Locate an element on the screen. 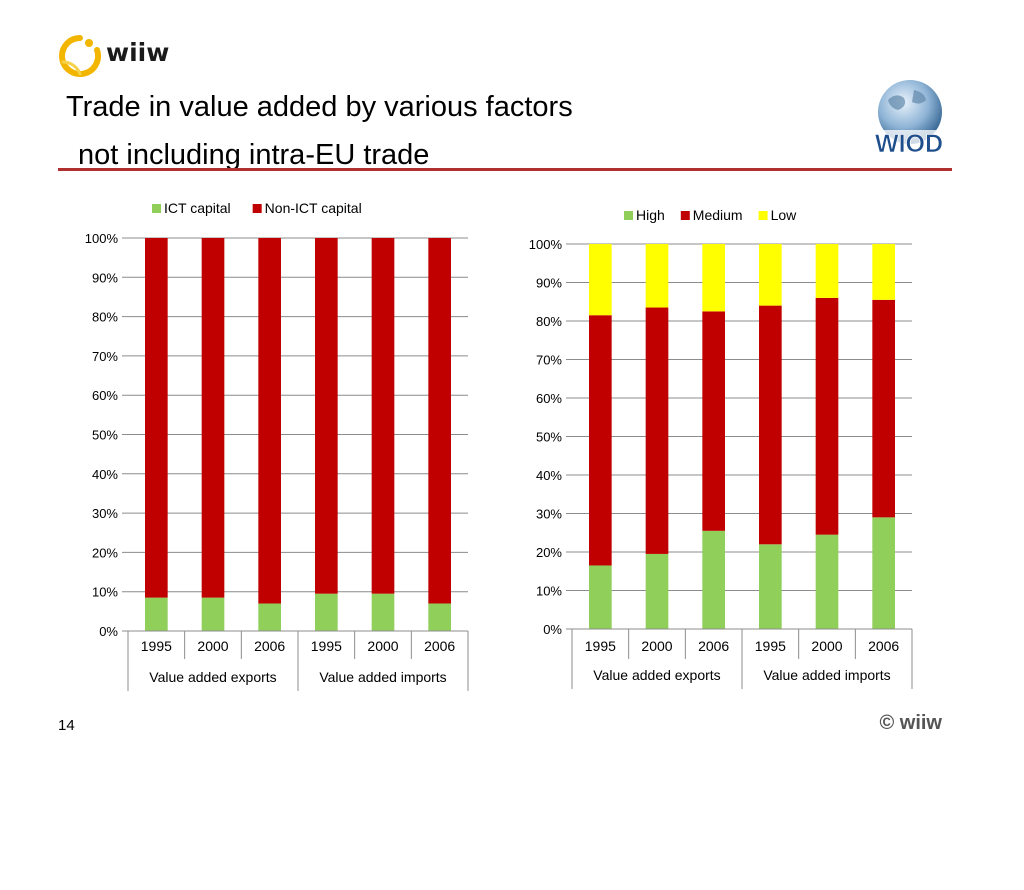 The height and width of the screenshot is (890, 1024). chart-left-category-label-0: 1995 is located at coordinates (156, 646).